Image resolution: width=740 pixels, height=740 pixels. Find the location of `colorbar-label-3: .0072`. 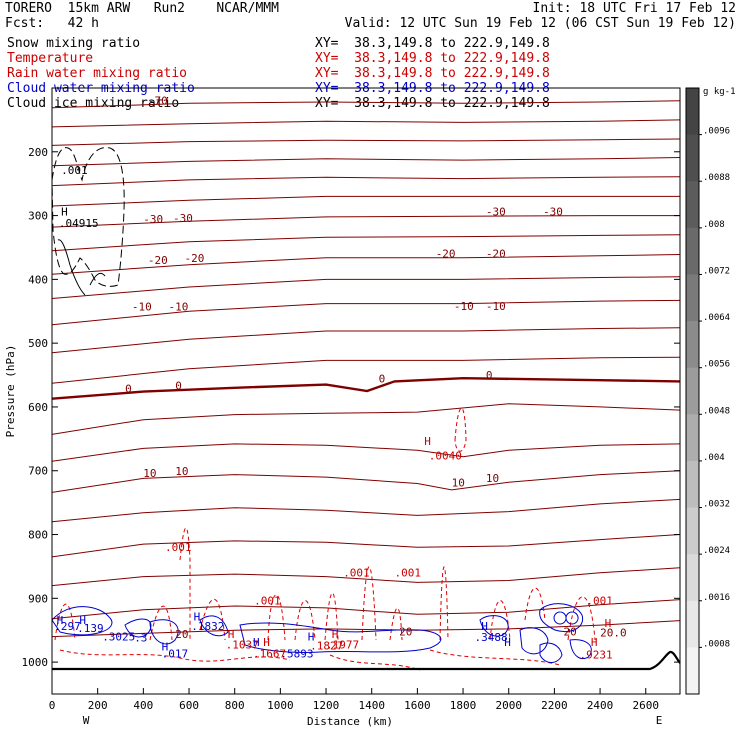

colorbar-label-3: .0072 is located at coordinates (716, 272).